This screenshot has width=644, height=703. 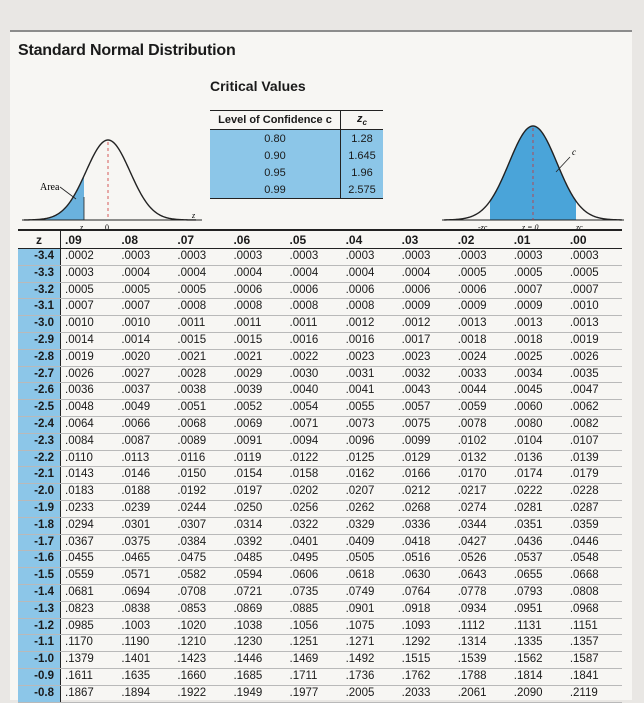 I want to click on probability-cell: .1660, so click(x=201, y=677).